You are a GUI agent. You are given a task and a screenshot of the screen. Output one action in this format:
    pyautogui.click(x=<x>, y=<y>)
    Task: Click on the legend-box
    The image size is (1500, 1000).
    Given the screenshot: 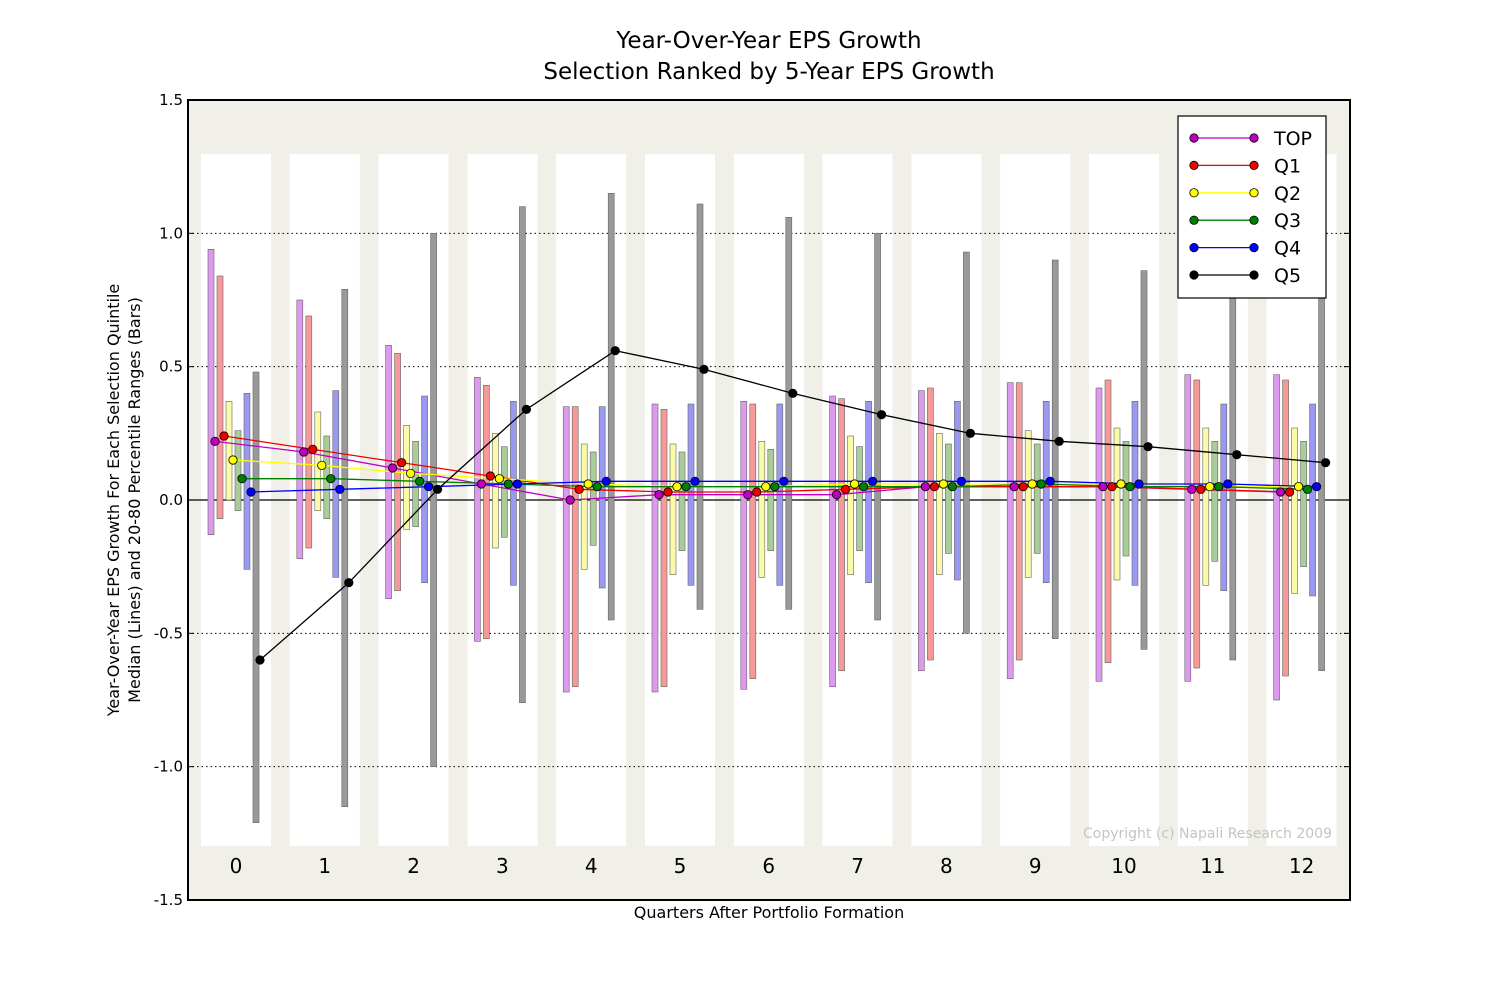 What is the action you would take?
    pyautogui.click(x=1252, y=207)
    